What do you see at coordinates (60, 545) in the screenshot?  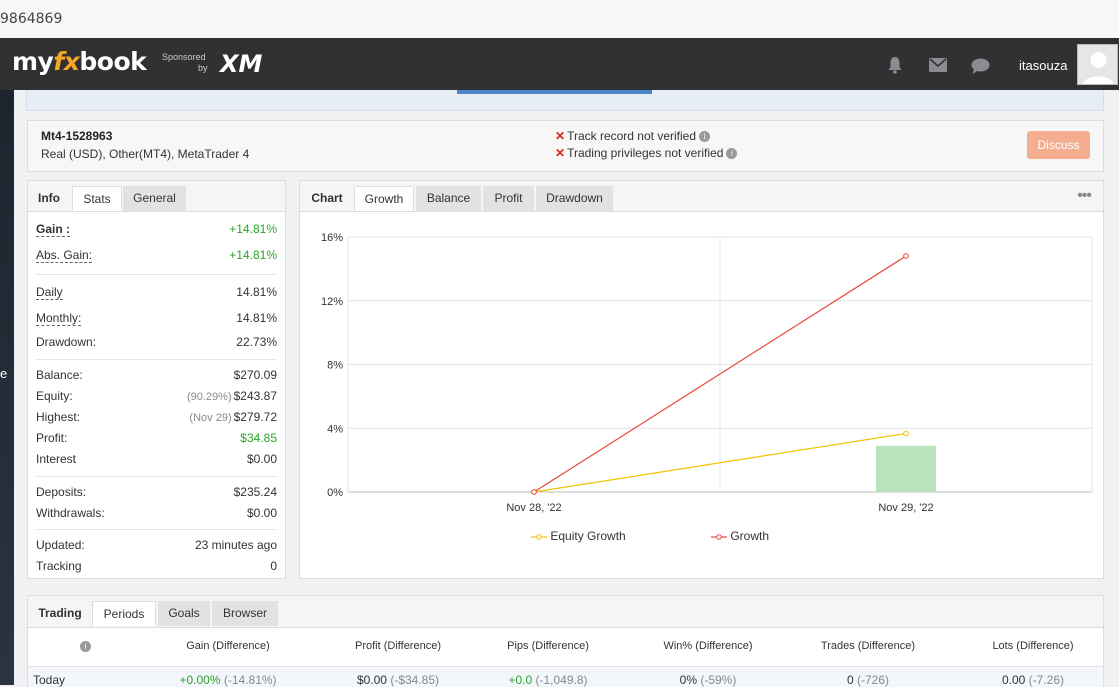 I see `stat-label: Updated:` at bounding box center [60, 545].